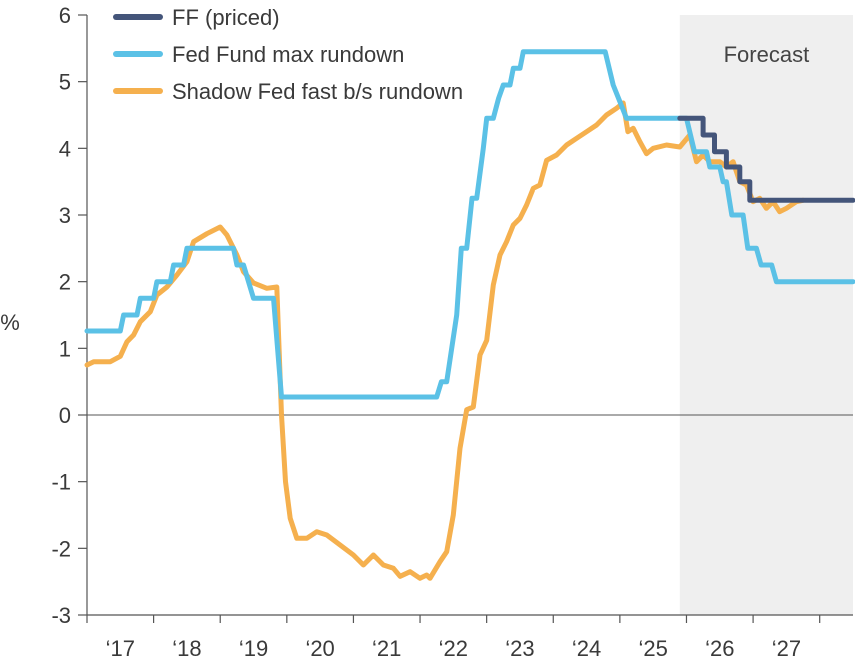 This screenshot has width=855, height=667. I want to click on forecast-label: Forecast, so click(767, 54).